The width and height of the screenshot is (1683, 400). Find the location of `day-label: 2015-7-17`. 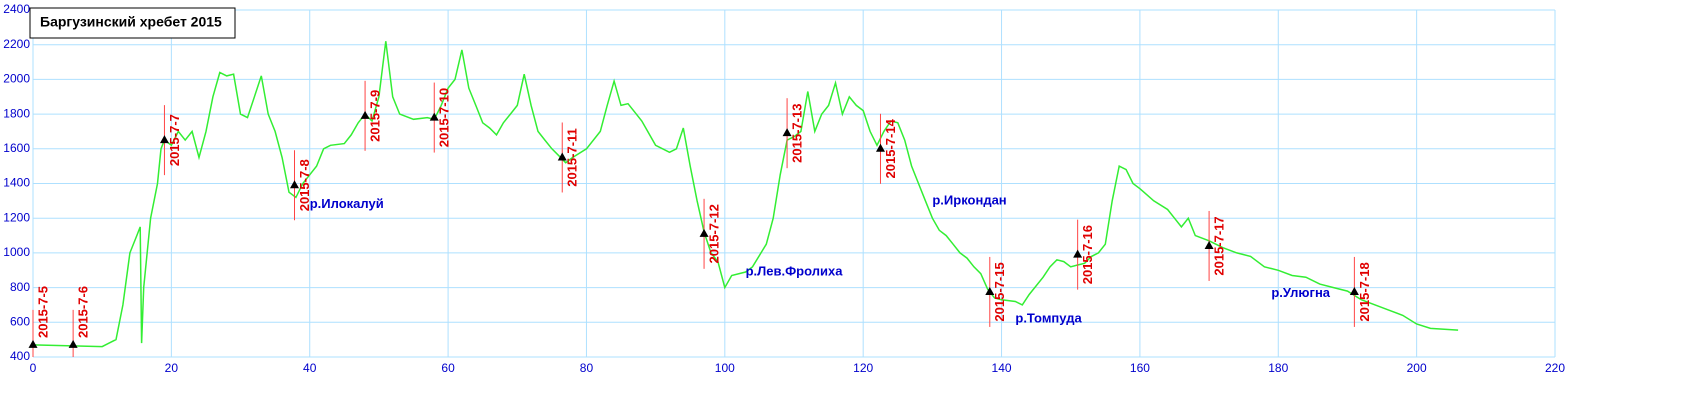

day-label: 2015-7-17 is located at coordinates (1219, 245).